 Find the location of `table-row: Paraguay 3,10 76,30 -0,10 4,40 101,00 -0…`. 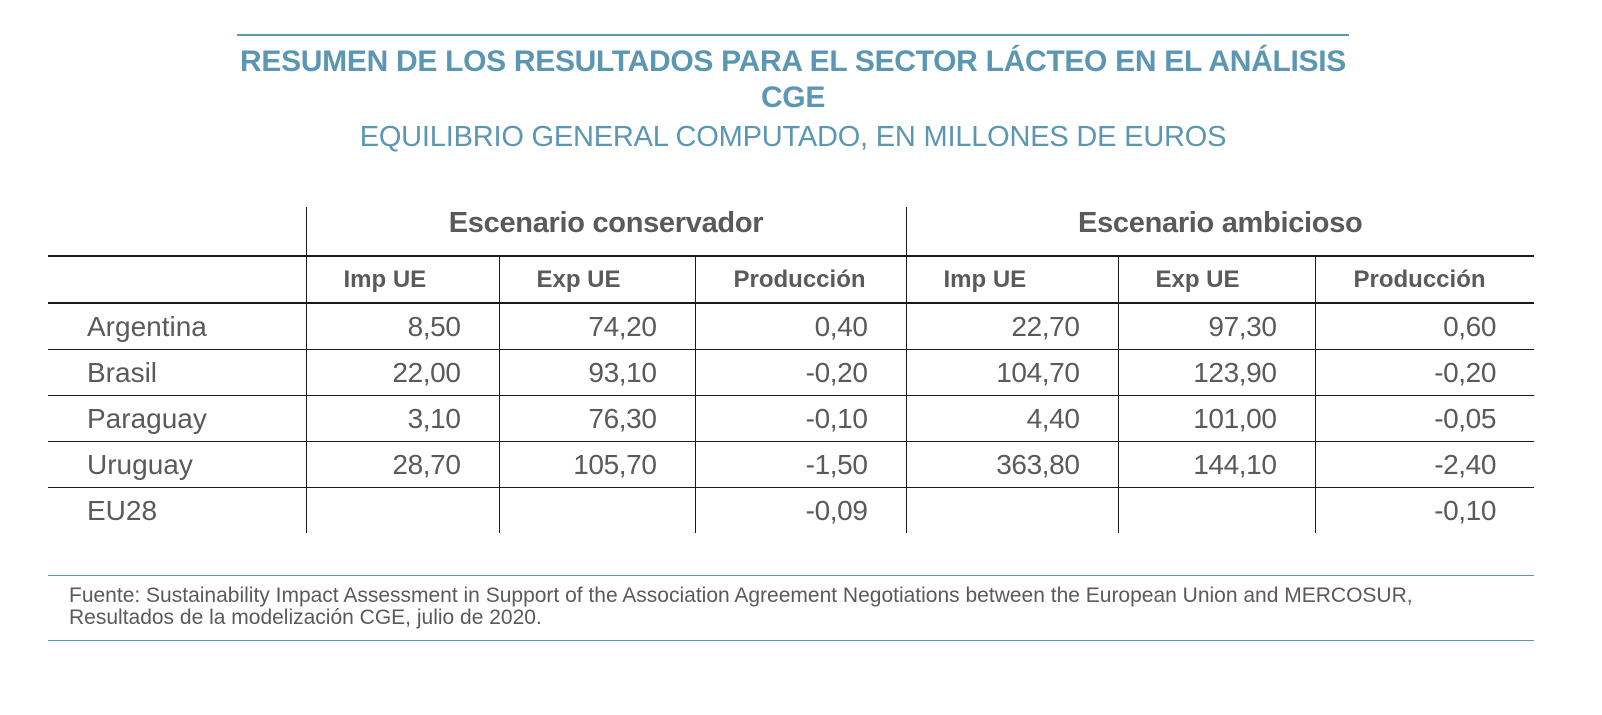

table-row: Paraguay 3,10 76,30 -0,10 4,40 101,00 -0… is located at coordinates (791, 418).